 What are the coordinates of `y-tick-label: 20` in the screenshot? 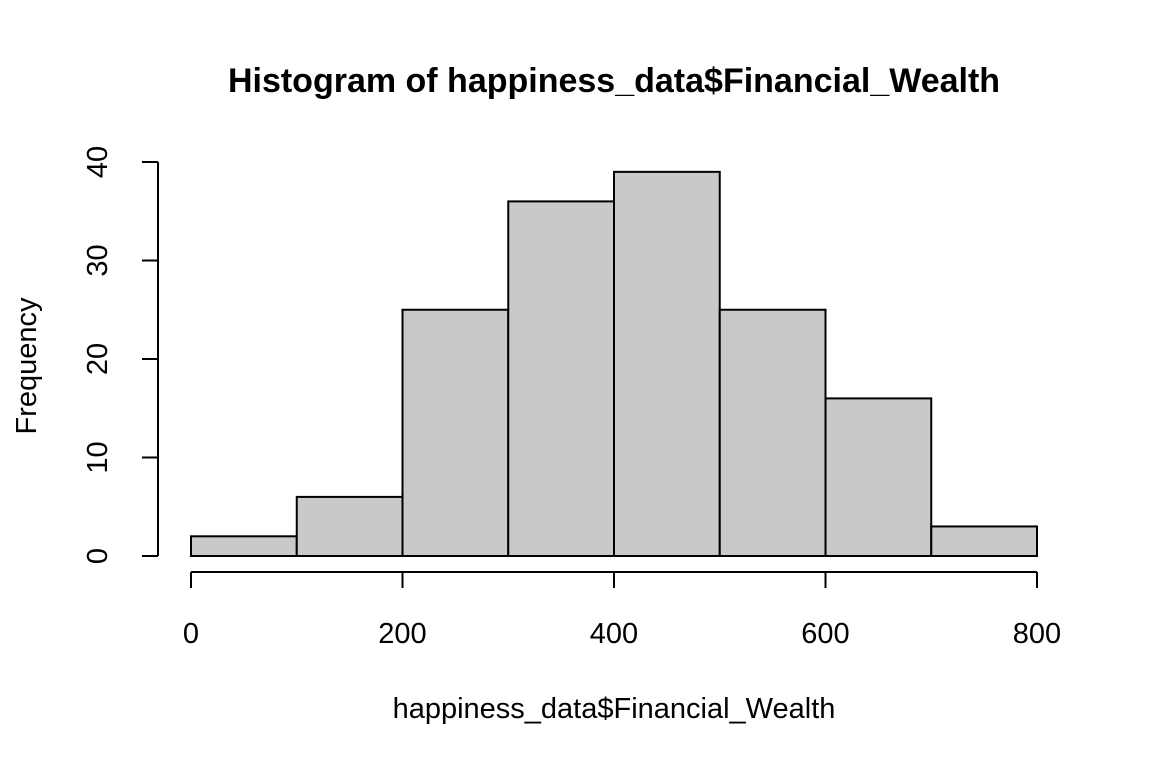 It's located at (98, 359).